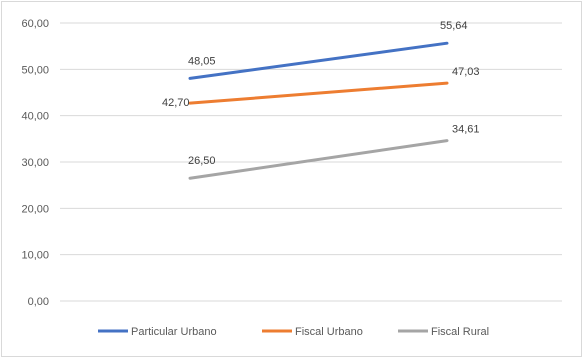  What do you see at coordinates (454, 26) in the screenshot?
I see `data-label: 55,64` at bounding box center [454, 26].